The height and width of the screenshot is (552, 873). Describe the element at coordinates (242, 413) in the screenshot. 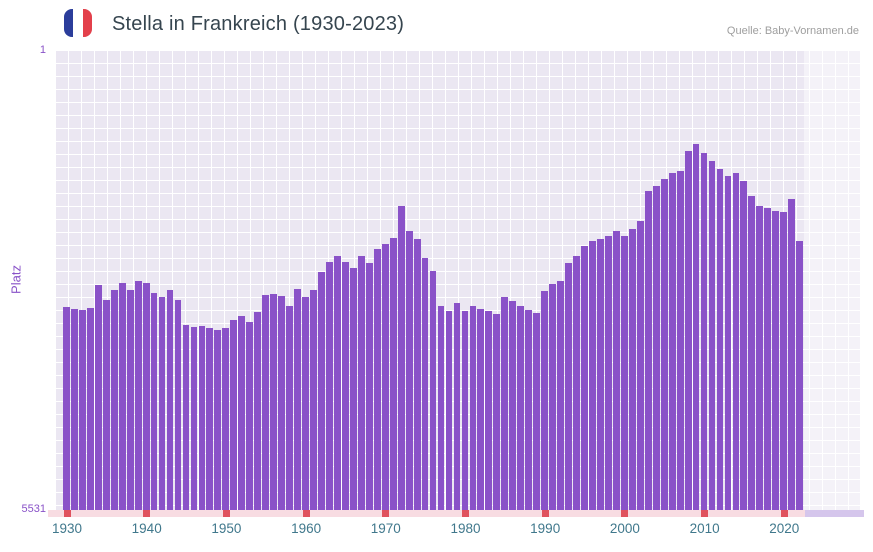

I see `bar-1952` at that location.